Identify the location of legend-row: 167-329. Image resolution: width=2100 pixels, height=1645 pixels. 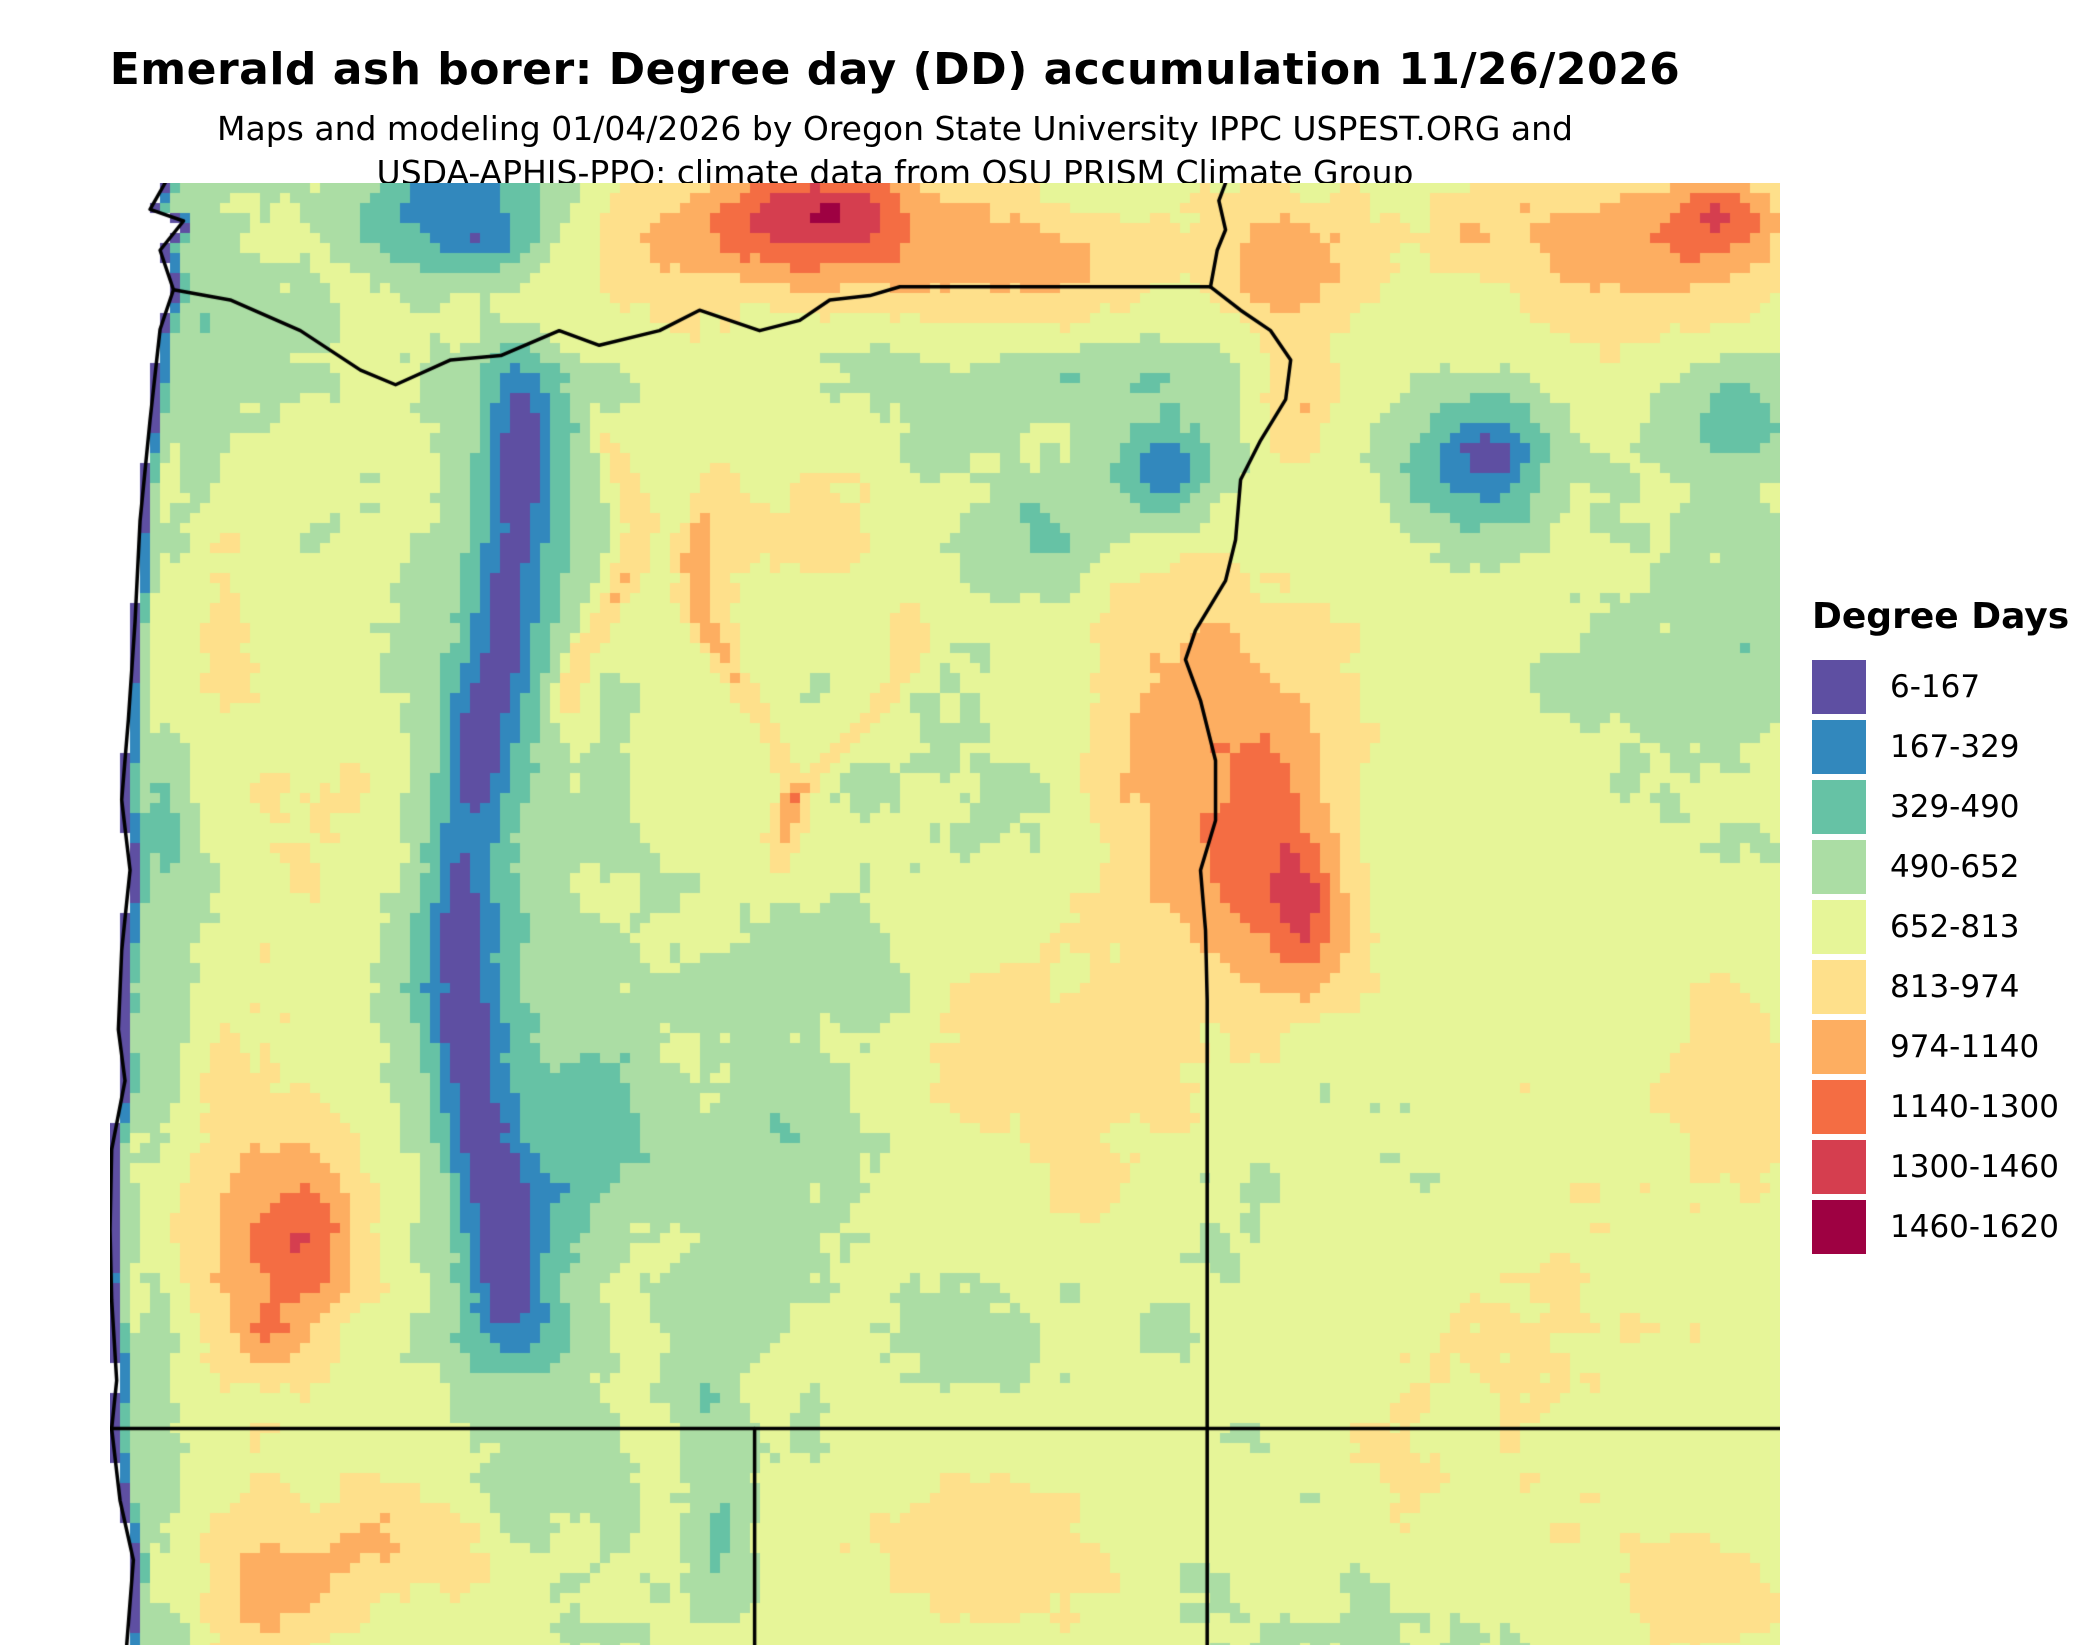
(1940, 747).